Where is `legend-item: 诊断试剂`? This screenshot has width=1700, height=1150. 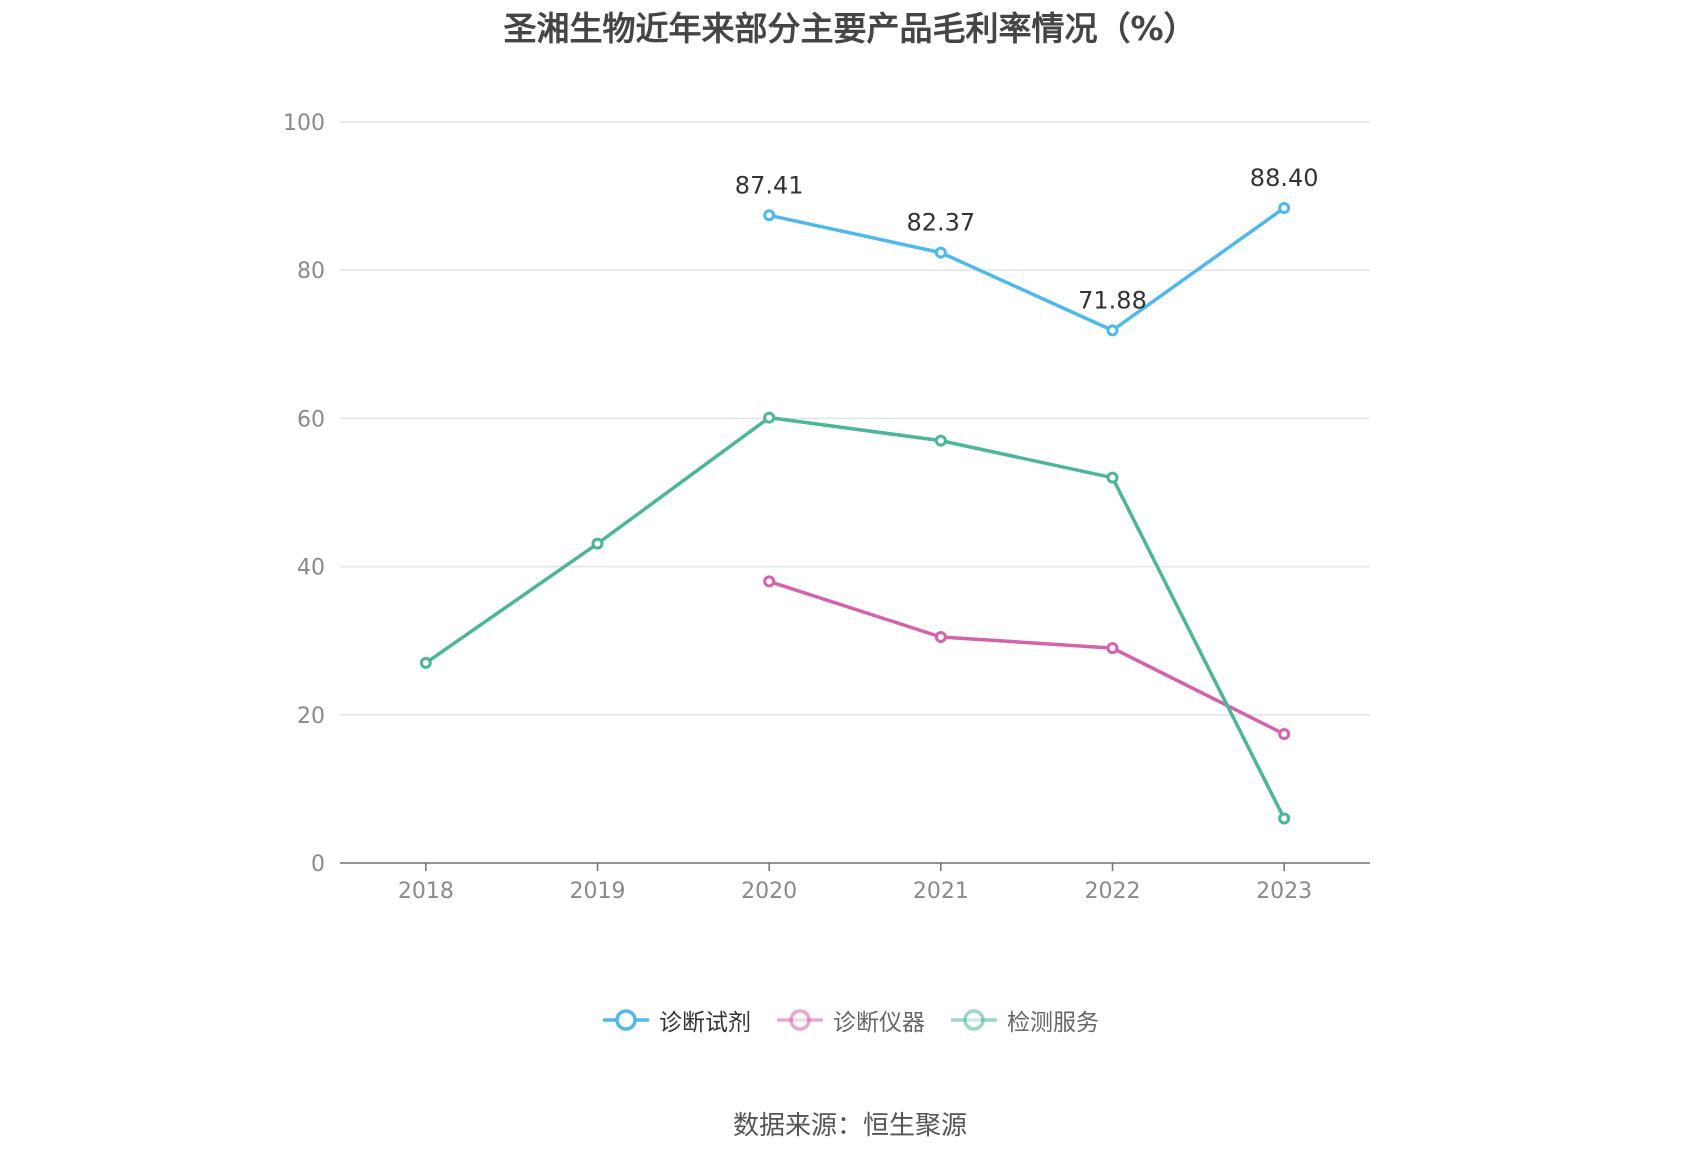 legend-item: 诊断试剂 is located at coordinates (676, 1020).